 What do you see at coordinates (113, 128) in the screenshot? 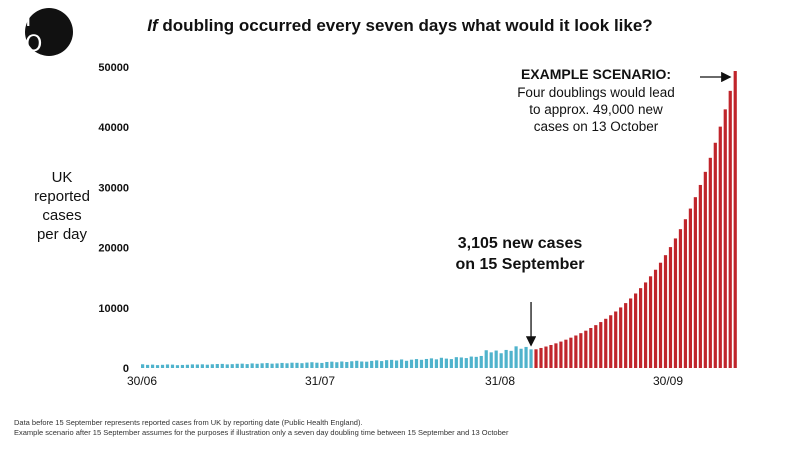
I see `y-tick-label: 40000` at bounding box center [113, 128].